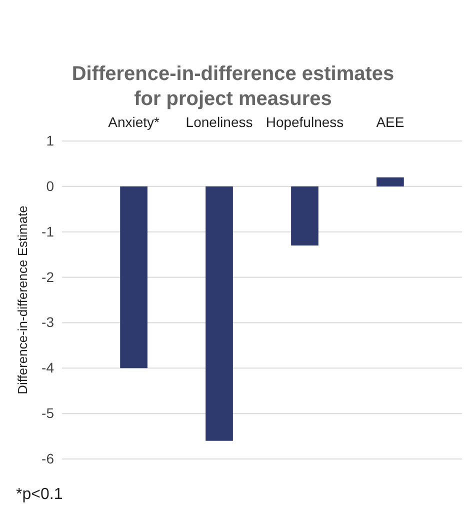 The height and width of the screenshot is (505, 466). I want to click on x-tick-label: AEE, so click(390, 122).